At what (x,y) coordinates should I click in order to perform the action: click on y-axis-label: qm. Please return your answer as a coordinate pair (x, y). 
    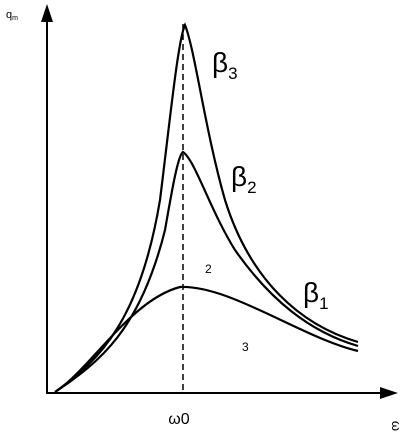
    Looking at the image, I should click on (12, 15).